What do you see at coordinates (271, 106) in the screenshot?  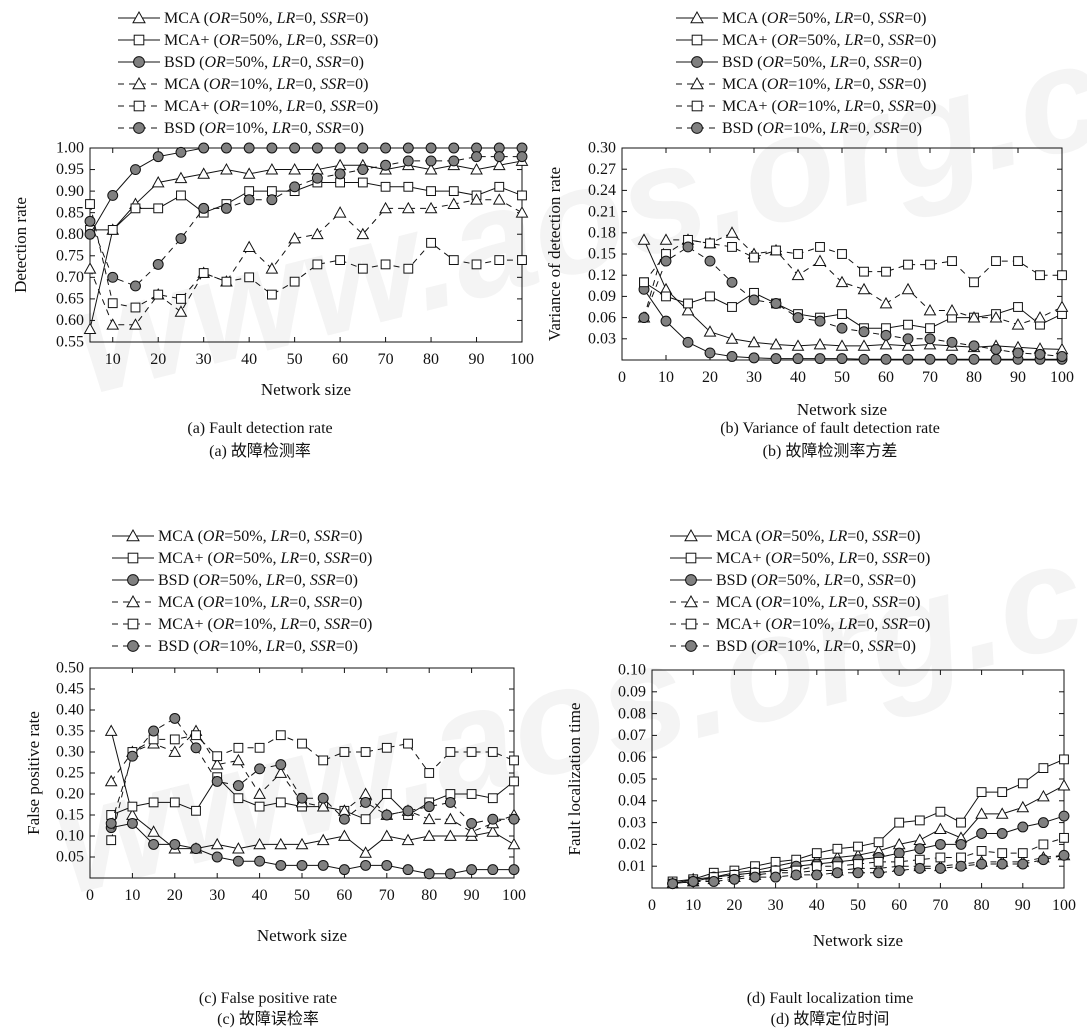 I see `legend-label: MCA+ (OR=10%, LR=0, SSR=0)` at bounding box center [271, 106].